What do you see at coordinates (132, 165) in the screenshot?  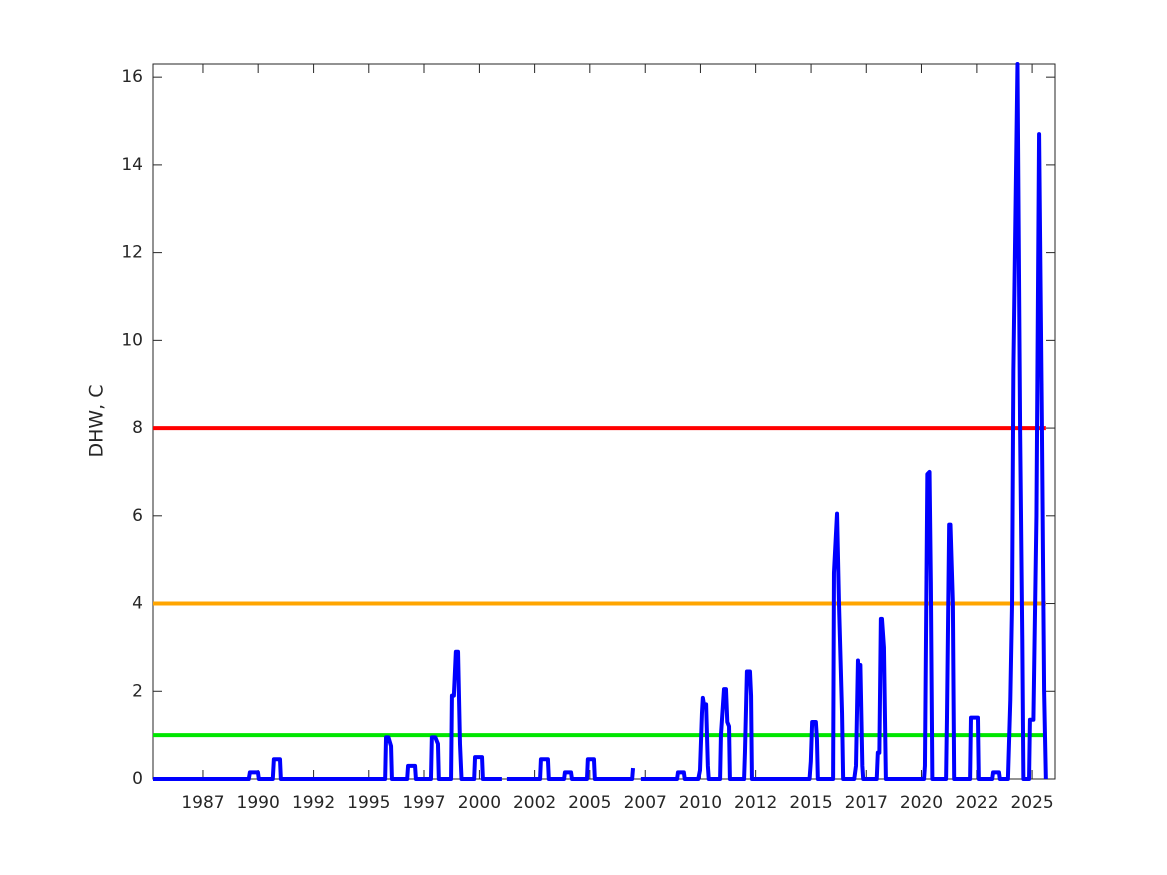 I see `y-tick-label: 14` at bounding box center [132, 165].